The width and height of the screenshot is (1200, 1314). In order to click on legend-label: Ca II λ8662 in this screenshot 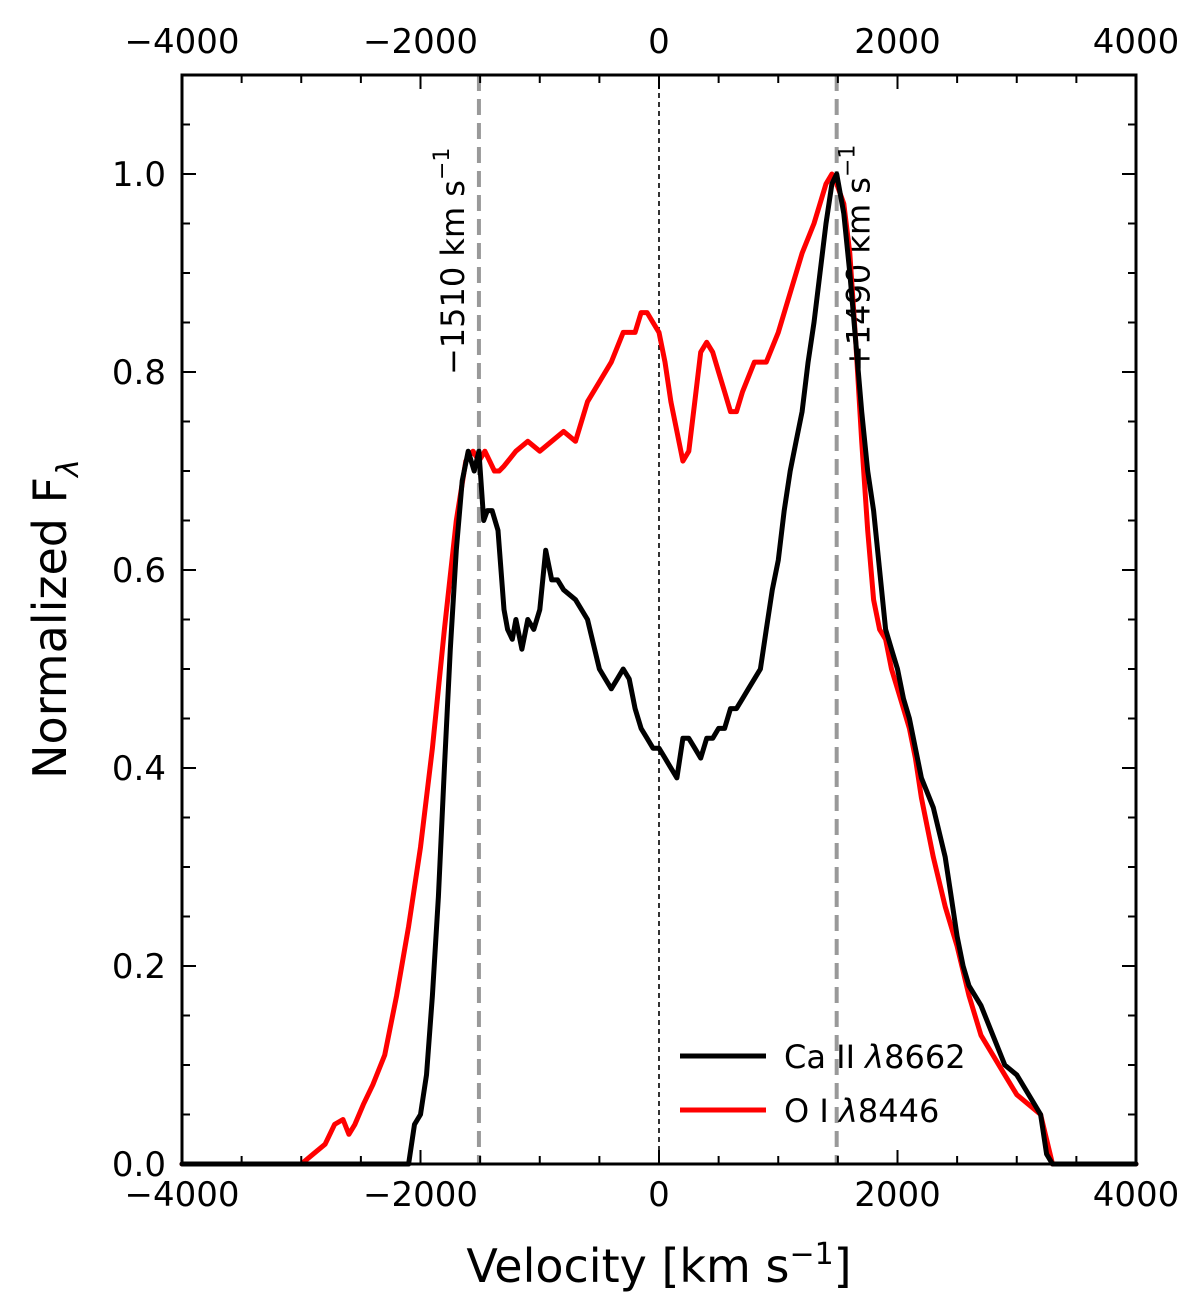, I will do `click(875, 1057)`.